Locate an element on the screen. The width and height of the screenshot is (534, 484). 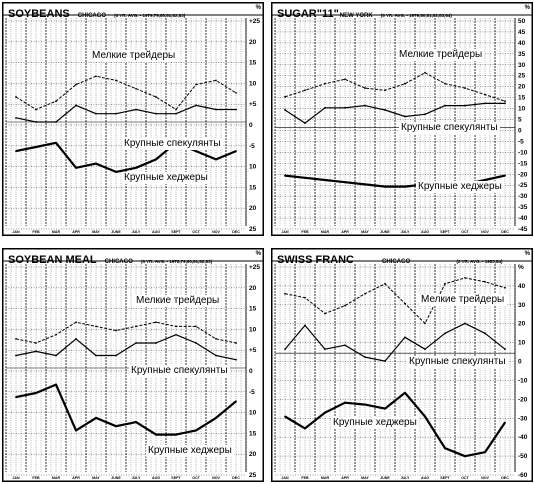
x-tick-label: NOV is located at coordinates (485, 232).